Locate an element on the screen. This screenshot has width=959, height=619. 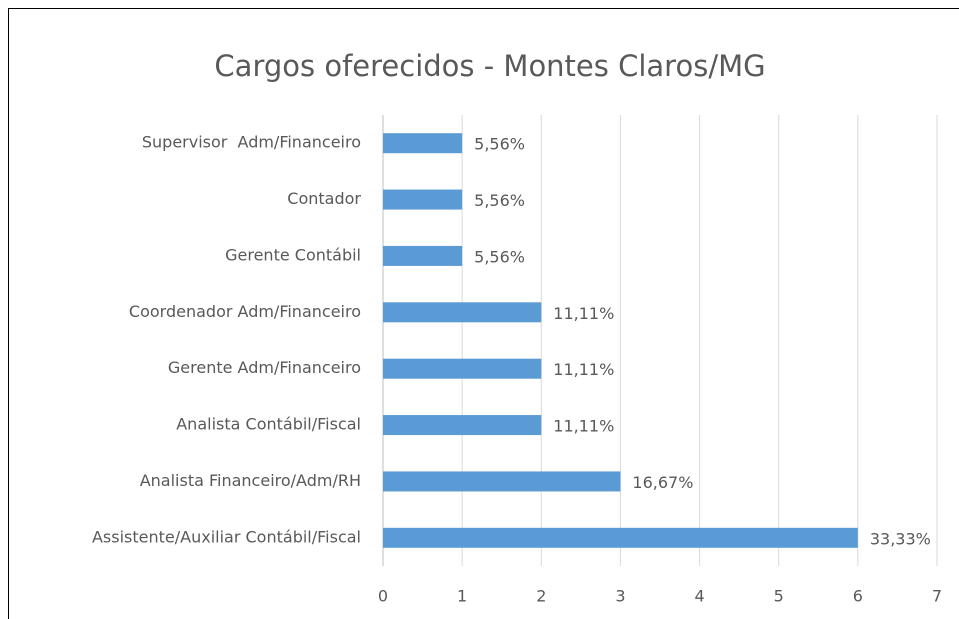
x-tick-label: 6 is located at coordinates (858, 596).